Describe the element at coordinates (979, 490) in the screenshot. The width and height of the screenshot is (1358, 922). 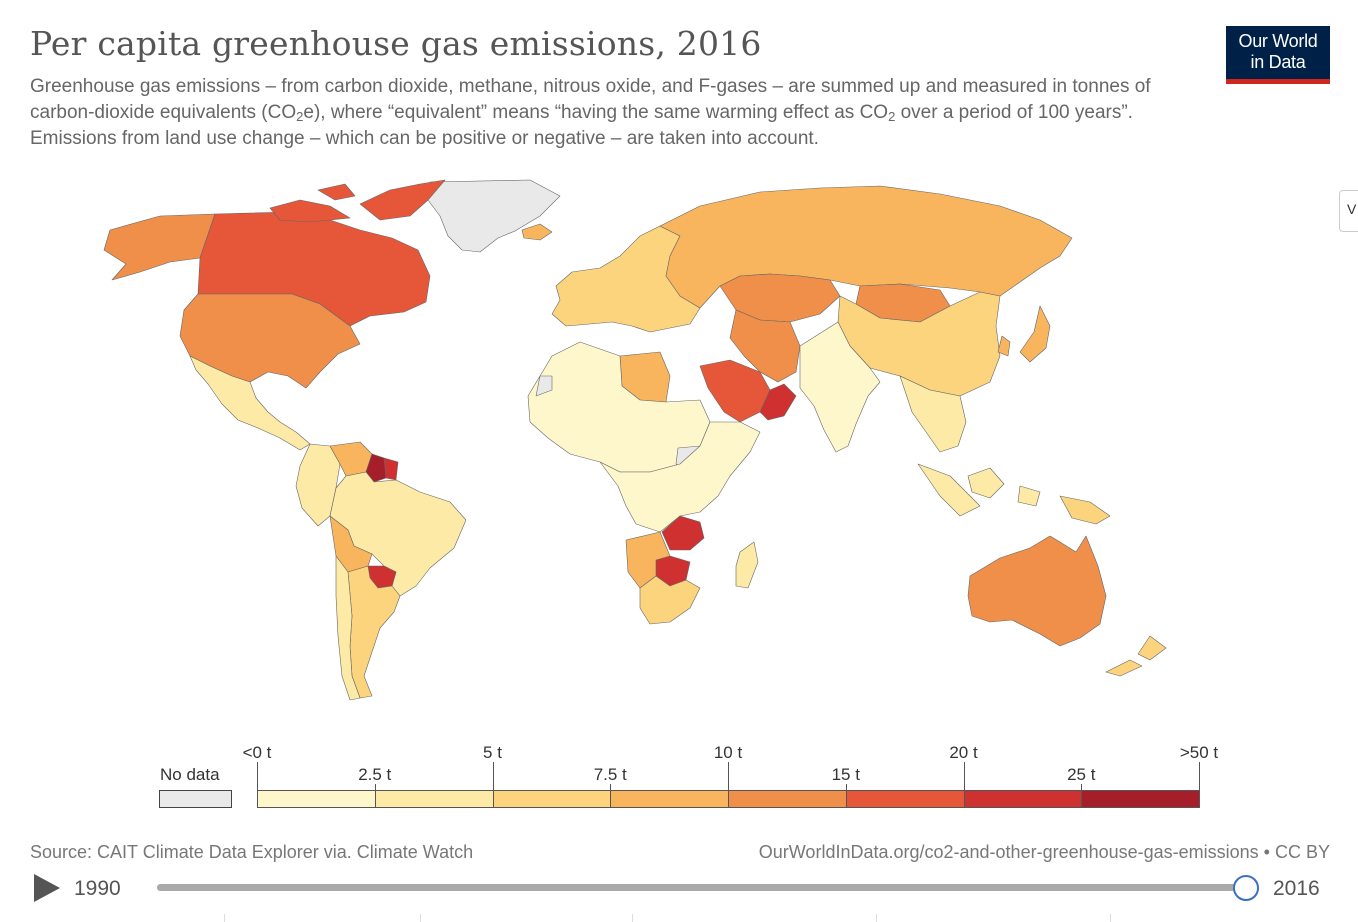
I see `region-indonesia` at that location.